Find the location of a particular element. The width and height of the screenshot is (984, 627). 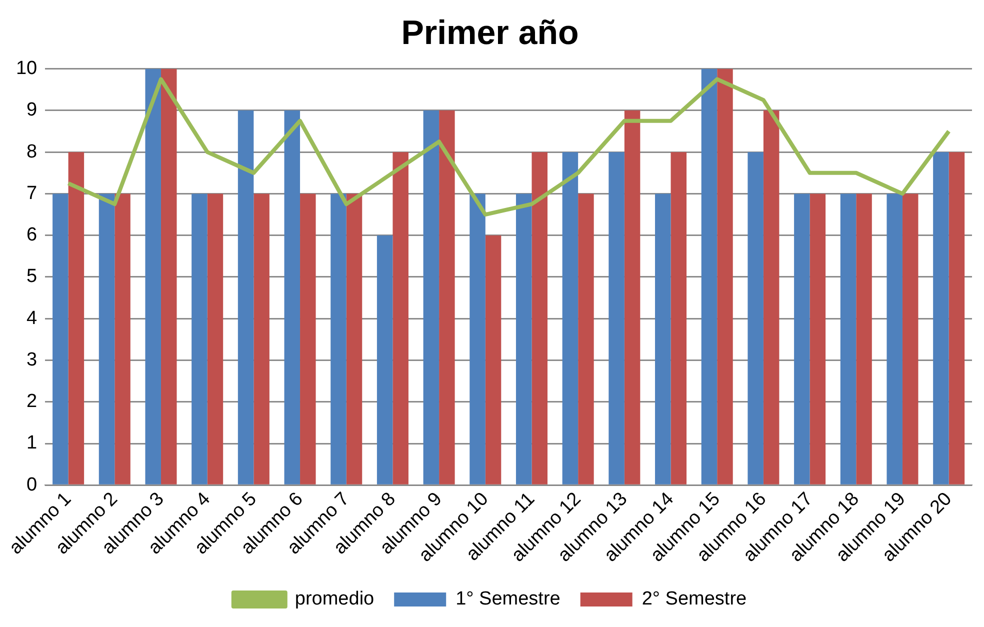

legend-label: 2° Semestre is located at coordinates (694, 599).